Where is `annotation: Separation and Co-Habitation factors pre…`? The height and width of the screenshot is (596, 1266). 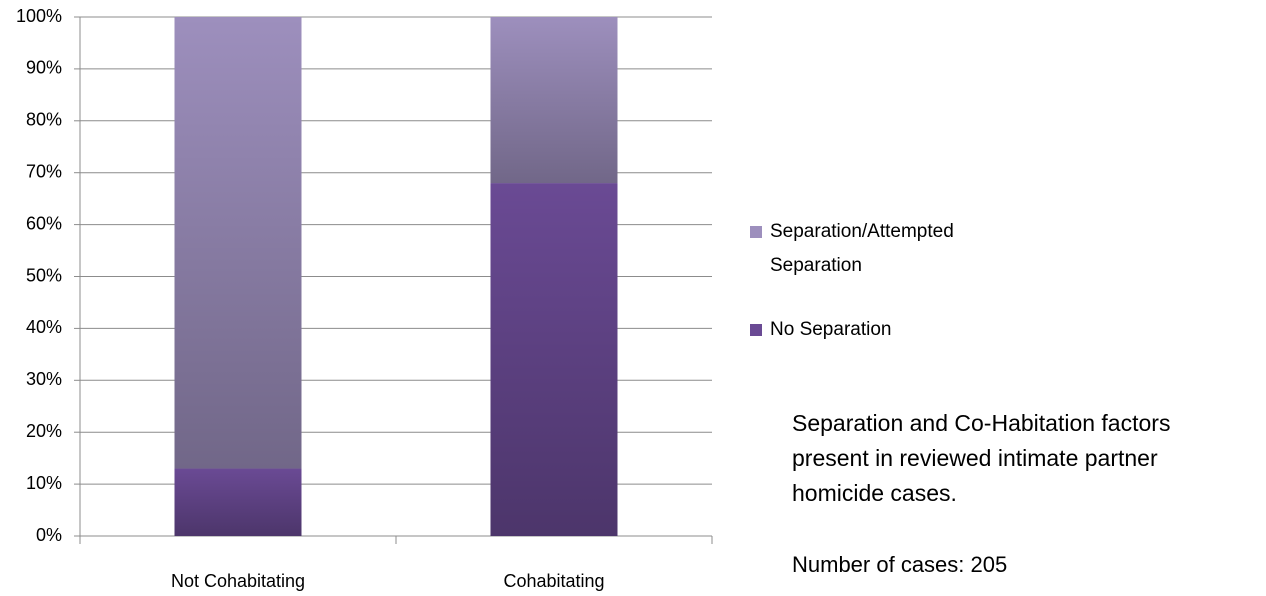 annotation: Separation and Co-Habitation factors pre… is located at coordinates (981, 458).